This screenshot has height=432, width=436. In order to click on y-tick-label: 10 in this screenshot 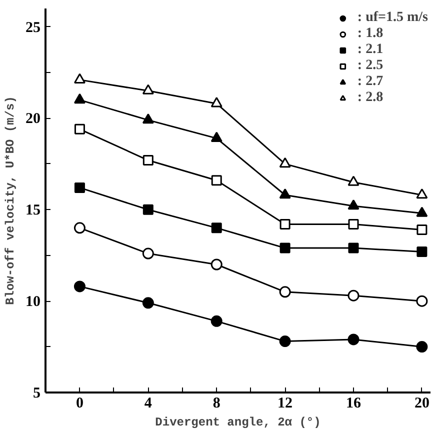, I will do `click(33, 302)`.